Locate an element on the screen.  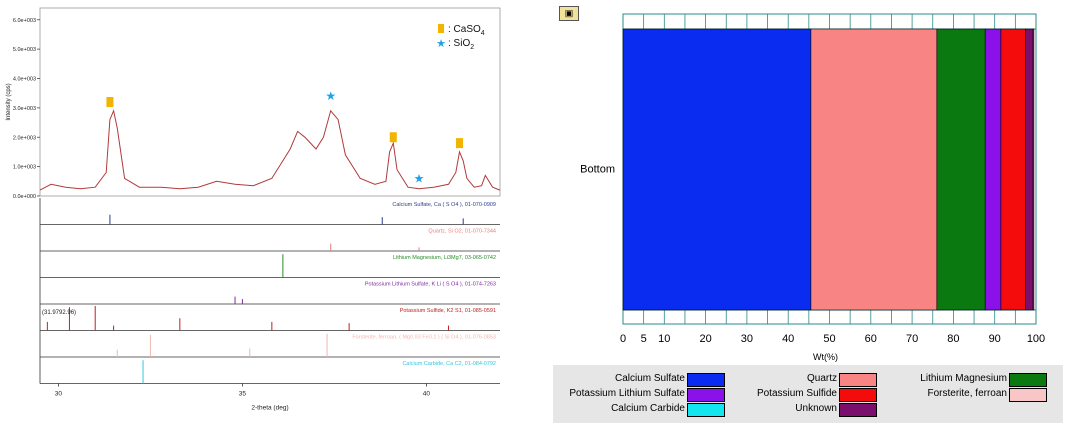
legend-subscript: 2 is located at coordinates (472, 47).